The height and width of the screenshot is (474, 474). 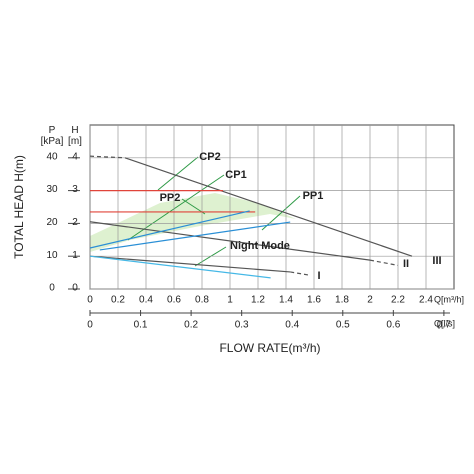 I want to click on x-tick-label: 1.6, so click(x=314, y=300).